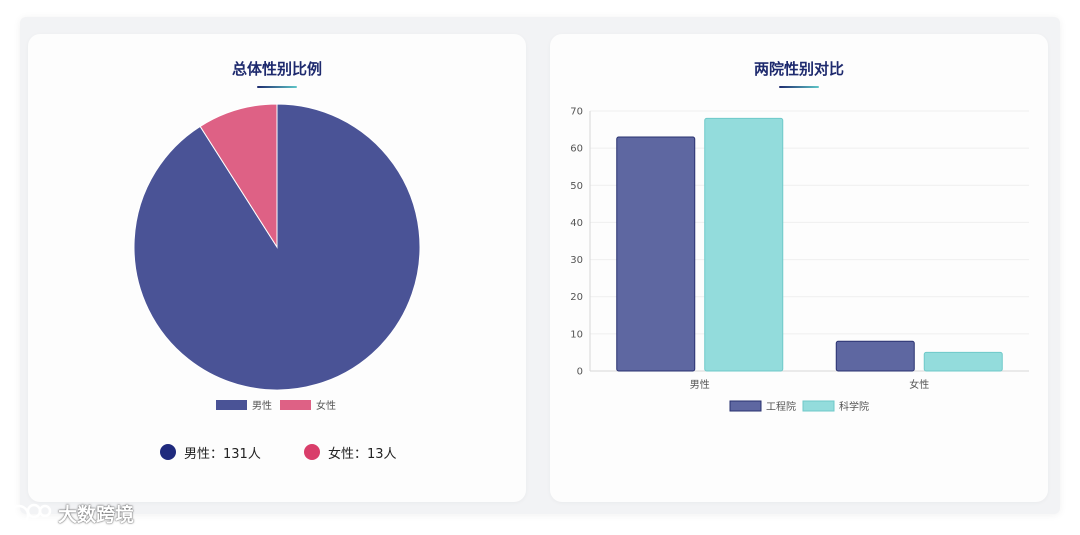 Image resolution: width=1080 pixels, height=535 pixels. I want to click on bar-legend-item: 工程院, so click(762, 406).